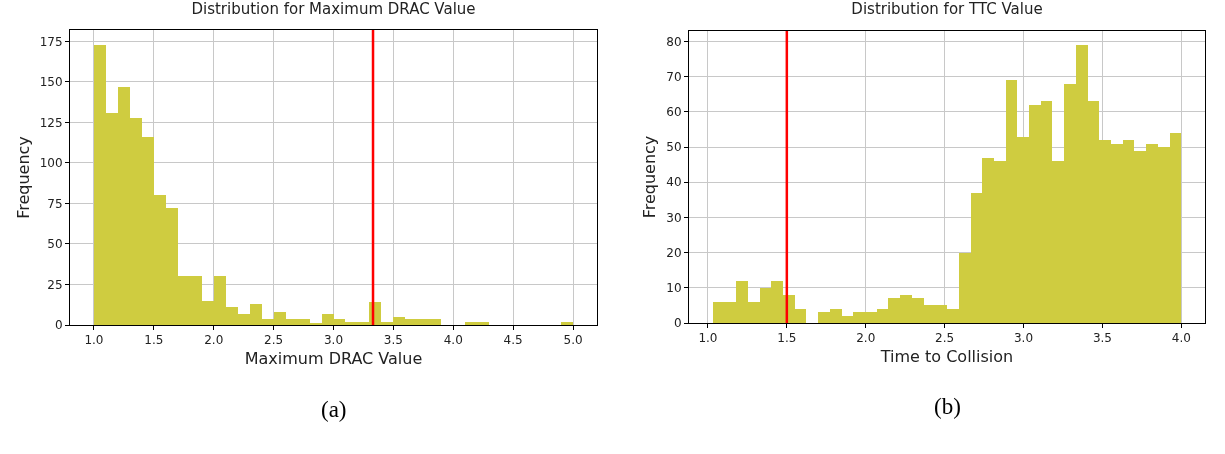  I want to click on x-tick-label: 5.0, so click(573, 340).